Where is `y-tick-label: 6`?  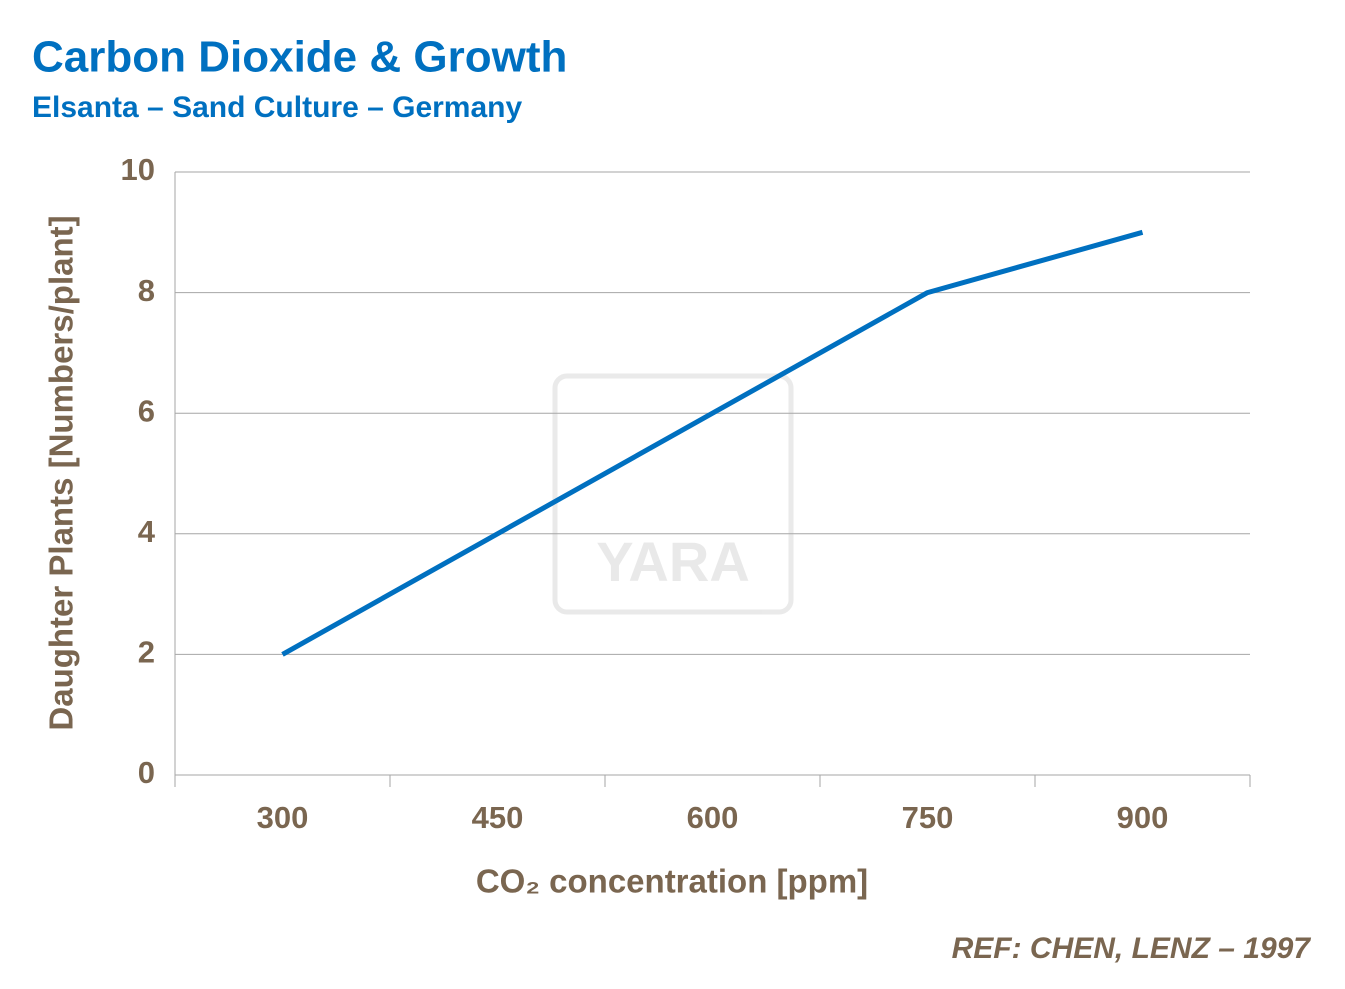 y-tick-label: 6 is located at coordinates (146, 410).